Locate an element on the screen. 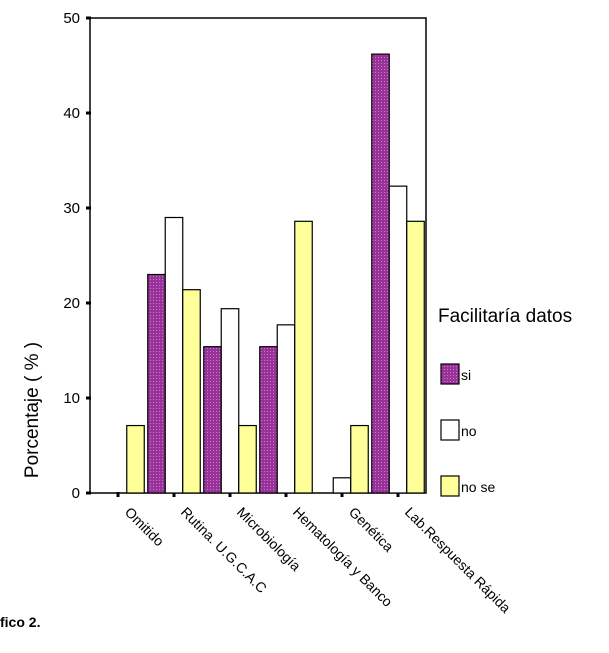  x-category-label: Omitido is located at coordinates (145, 527).